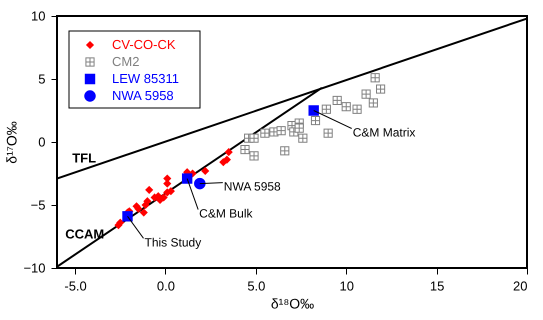  I want to click on x-tick-label: 20, so click(520, 286).